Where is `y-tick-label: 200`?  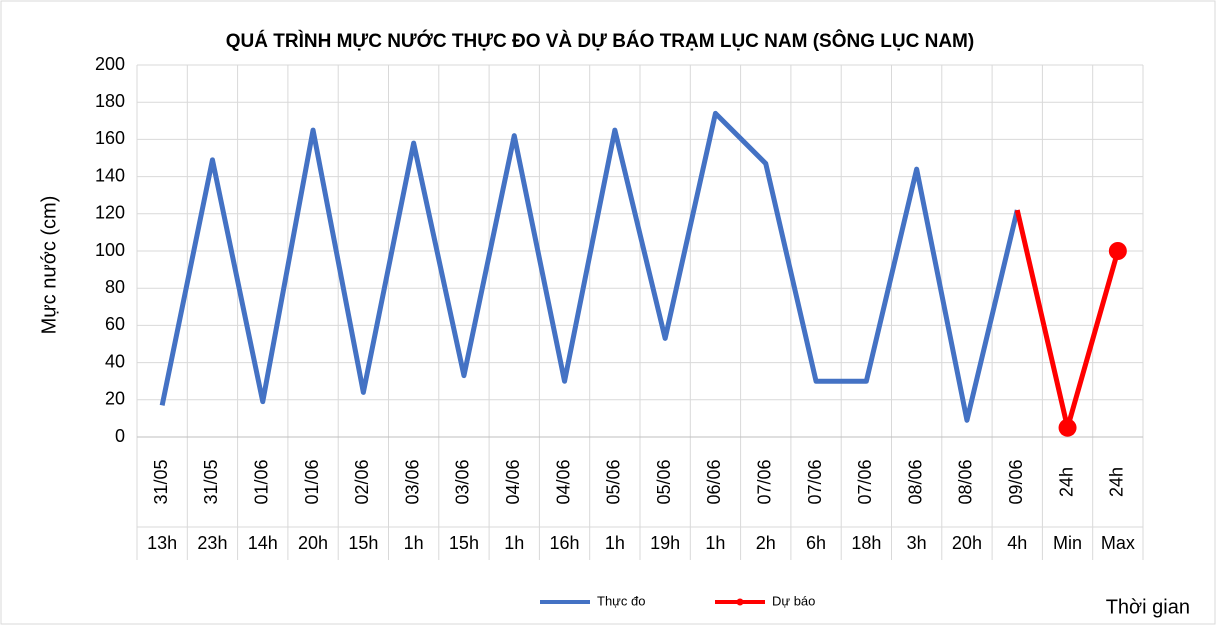 y-tick-label: 200 is located at coordinates (110, 64).